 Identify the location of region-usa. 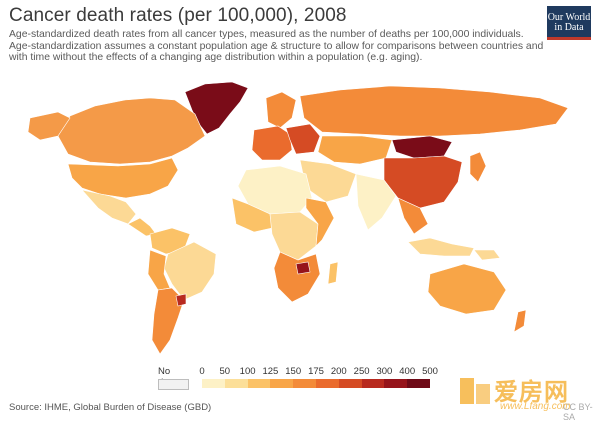
(123, 178).